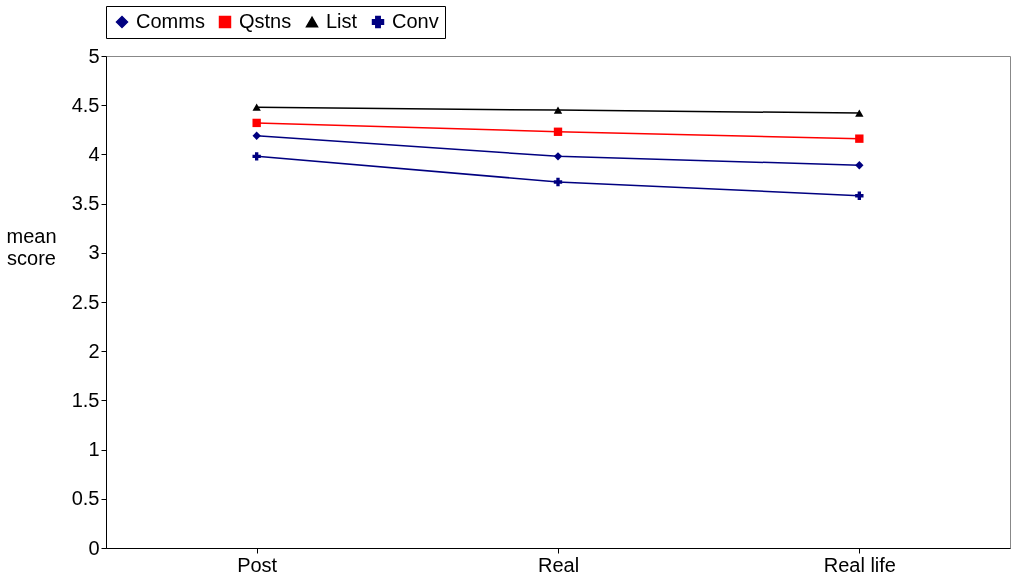 The height and width of the screenshot is (586, 1021). What do you see at coordinates (94, 153) in the screenshot?
I see `y-tick-label: 4` at bounding box center [94, 153].